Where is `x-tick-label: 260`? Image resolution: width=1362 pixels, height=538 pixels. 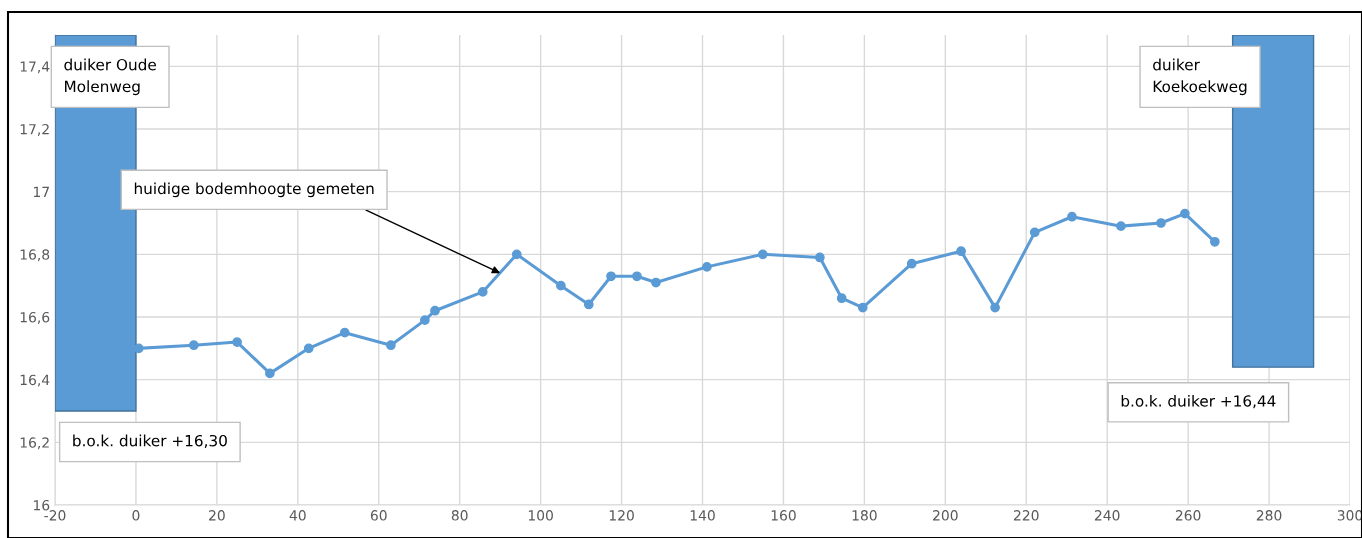 x-tick-label: 260 is located at coordinates (1188, 515).